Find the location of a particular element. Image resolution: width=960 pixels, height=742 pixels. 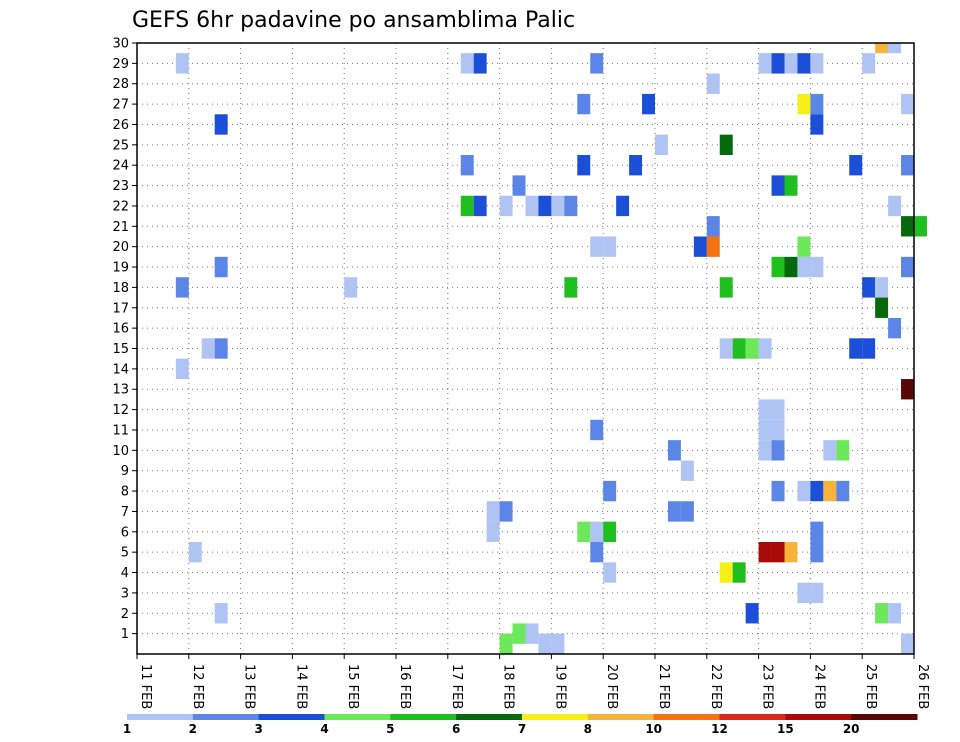

y-tick-label: 8 is located at coordinates (125, 492).